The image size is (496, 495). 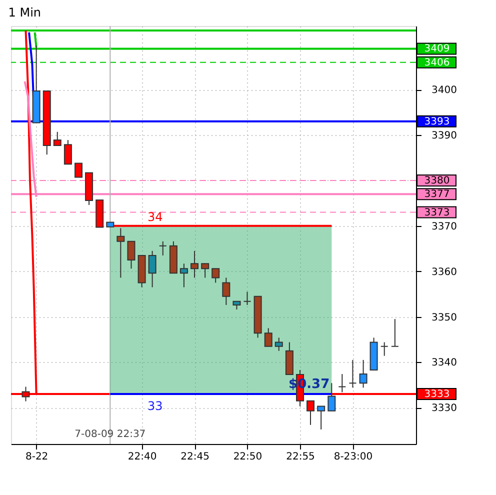 I want to click on y-tick-label: 3340, so click(x=444, y=363).